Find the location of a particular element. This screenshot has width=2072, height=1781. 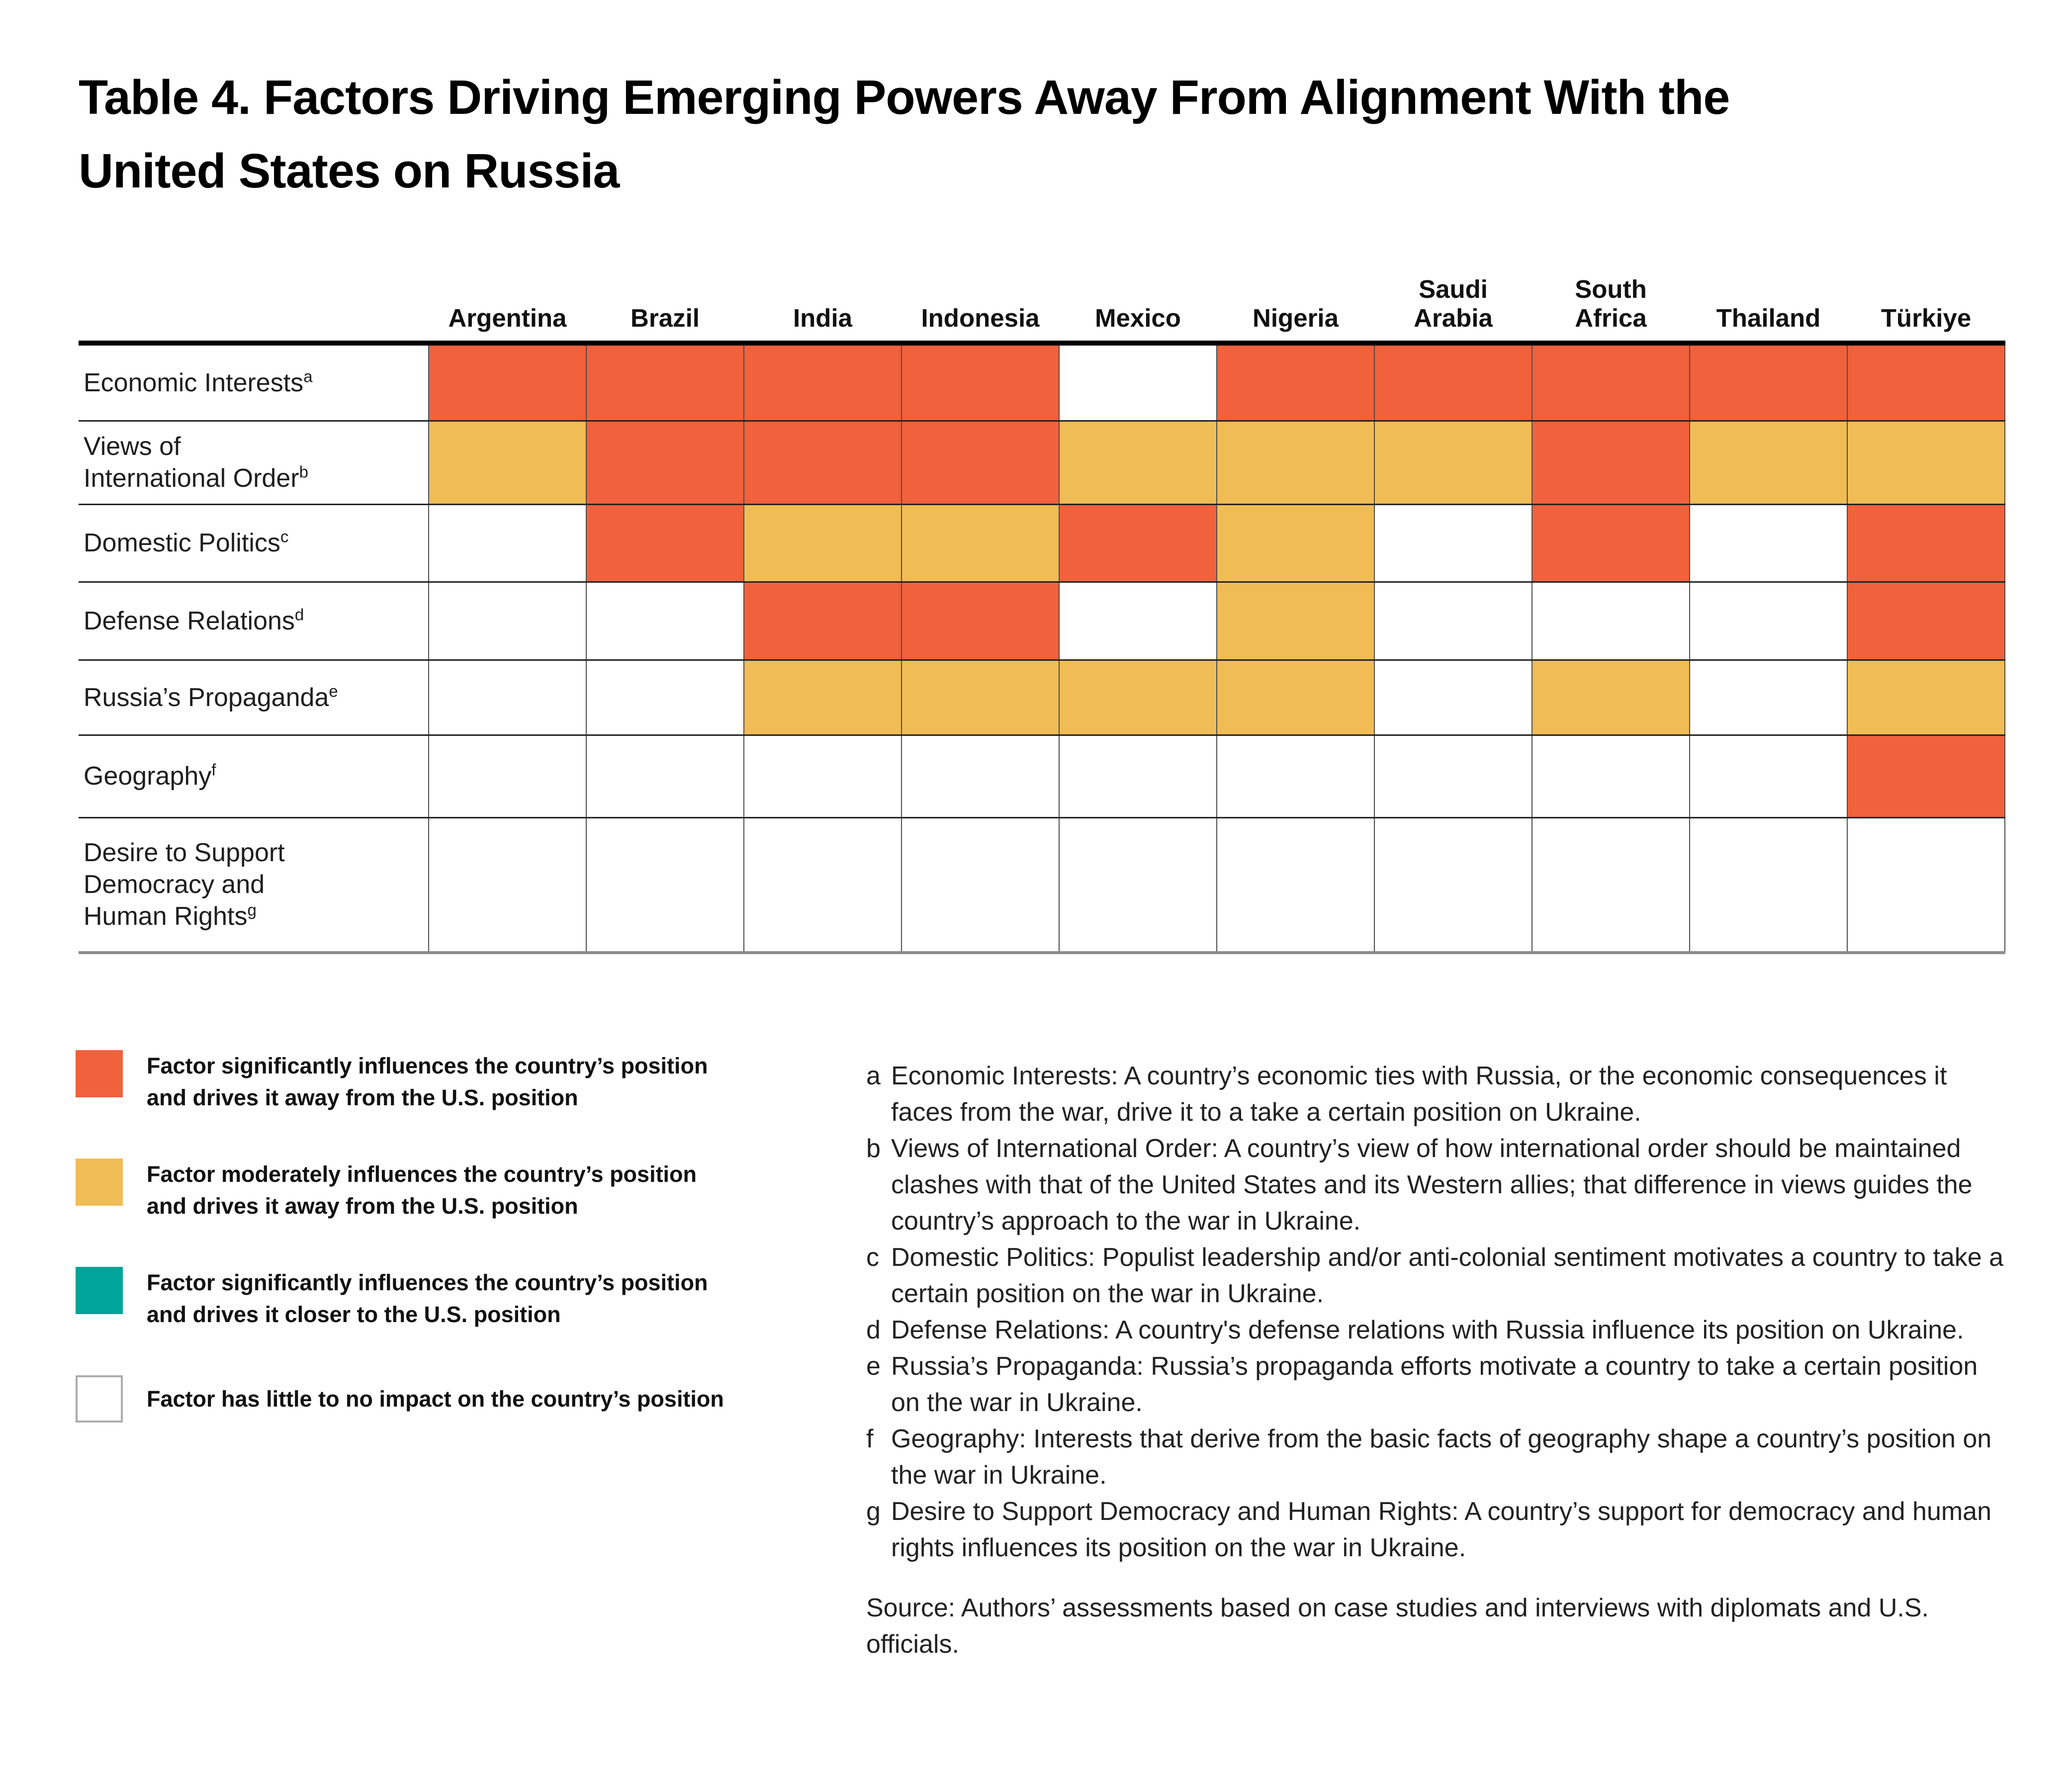

column-header-argentina: Argentina is located at coordinates (508, 307).